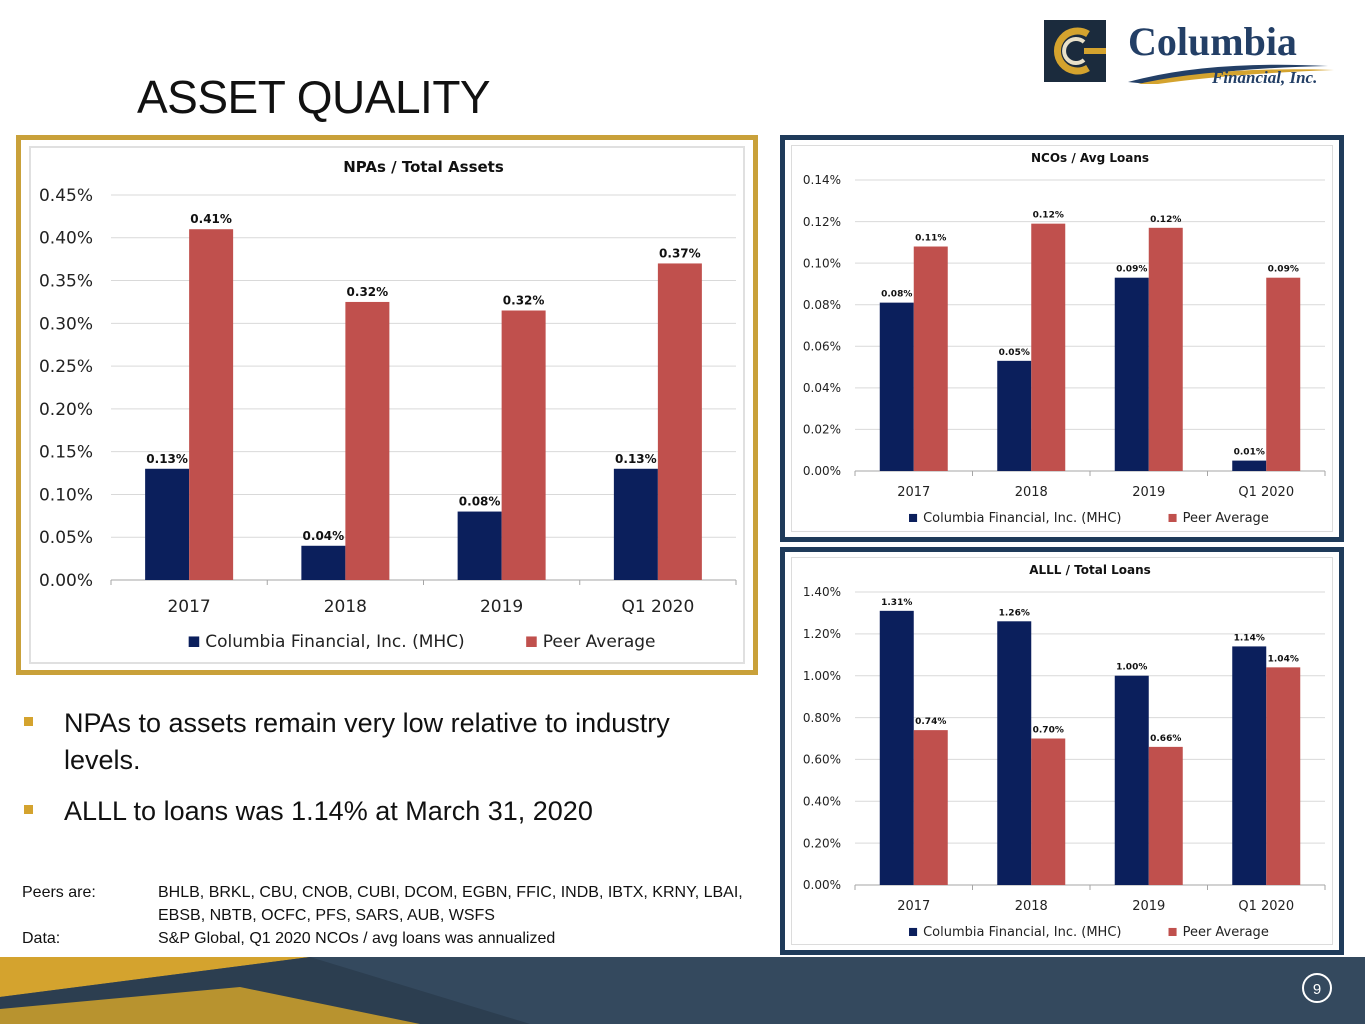 The height and width of the screenshot is (1024, 1365). Describe the element at coordinates (822, 718) in the screenshot. I see `y-tick-label: 0.80%` at that location.